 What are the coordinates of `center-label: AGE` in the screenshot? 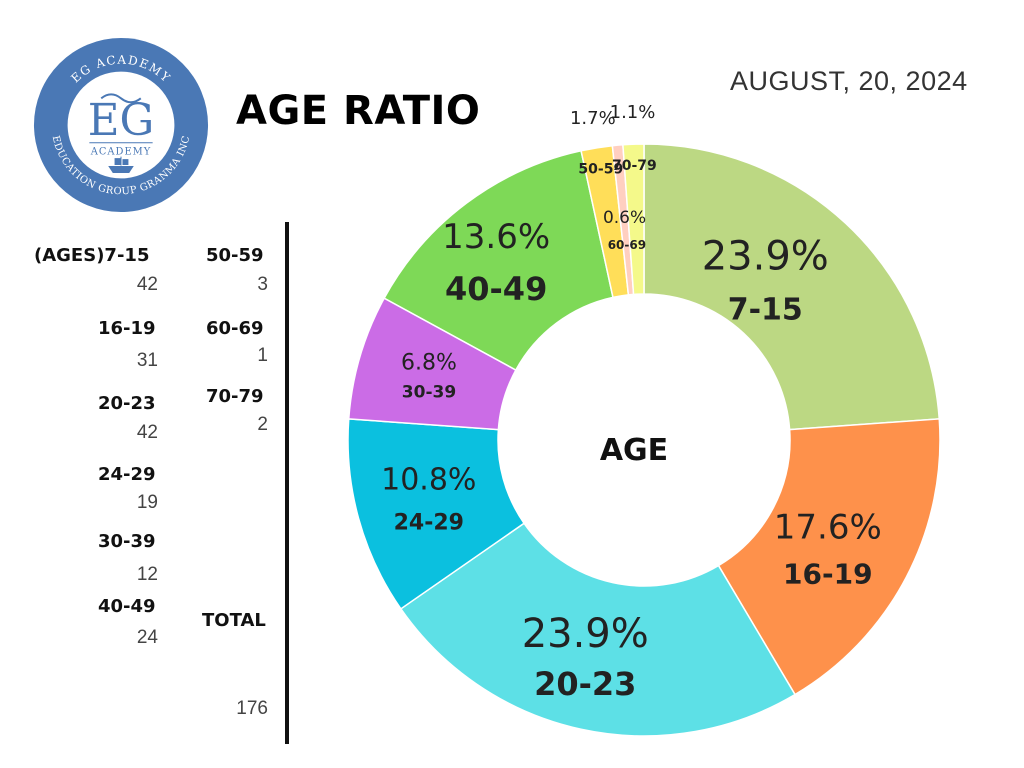 It's located at (634, 450).